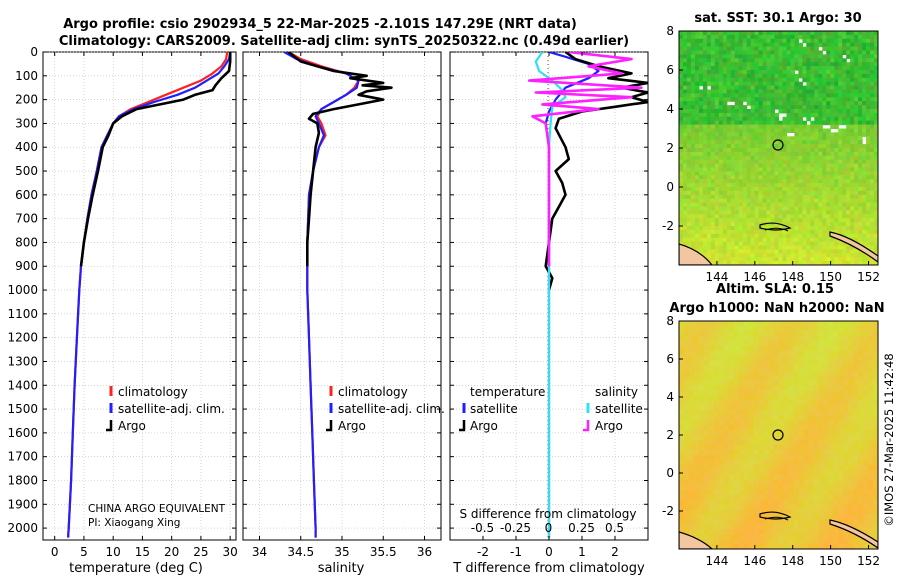  What do you see at coordinates (581, 528) in the screenshot?
I see `s-diff-tick-label: 0.25` at bounding box center [581, 528].